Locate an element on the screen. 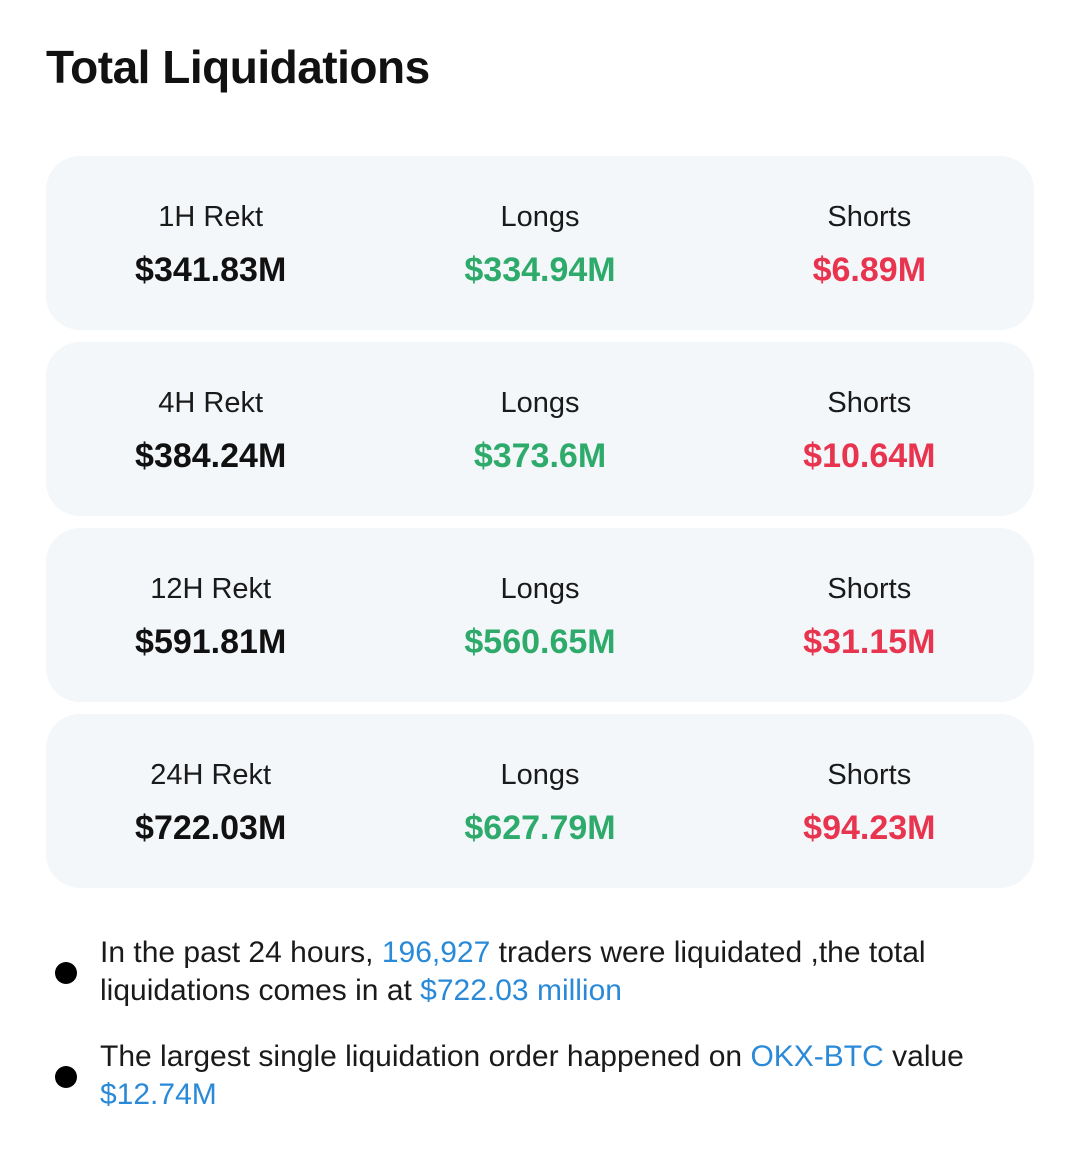  shorts-cell: Shorts $31.15M is located at coordinates (869, 615).